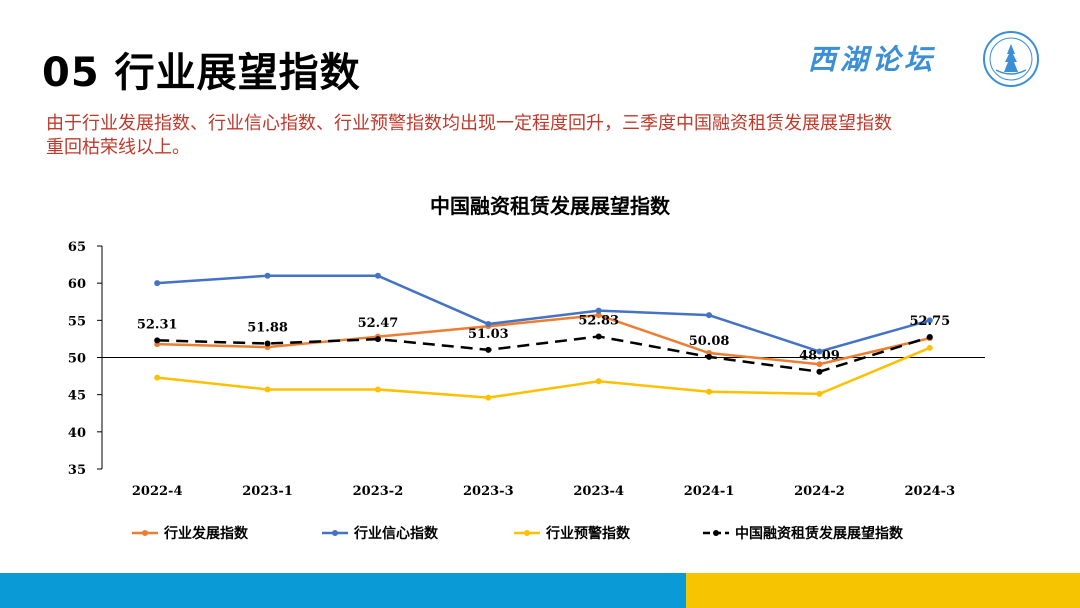  I want to click on x-tick-label: 2024-3, so click(930, 491).